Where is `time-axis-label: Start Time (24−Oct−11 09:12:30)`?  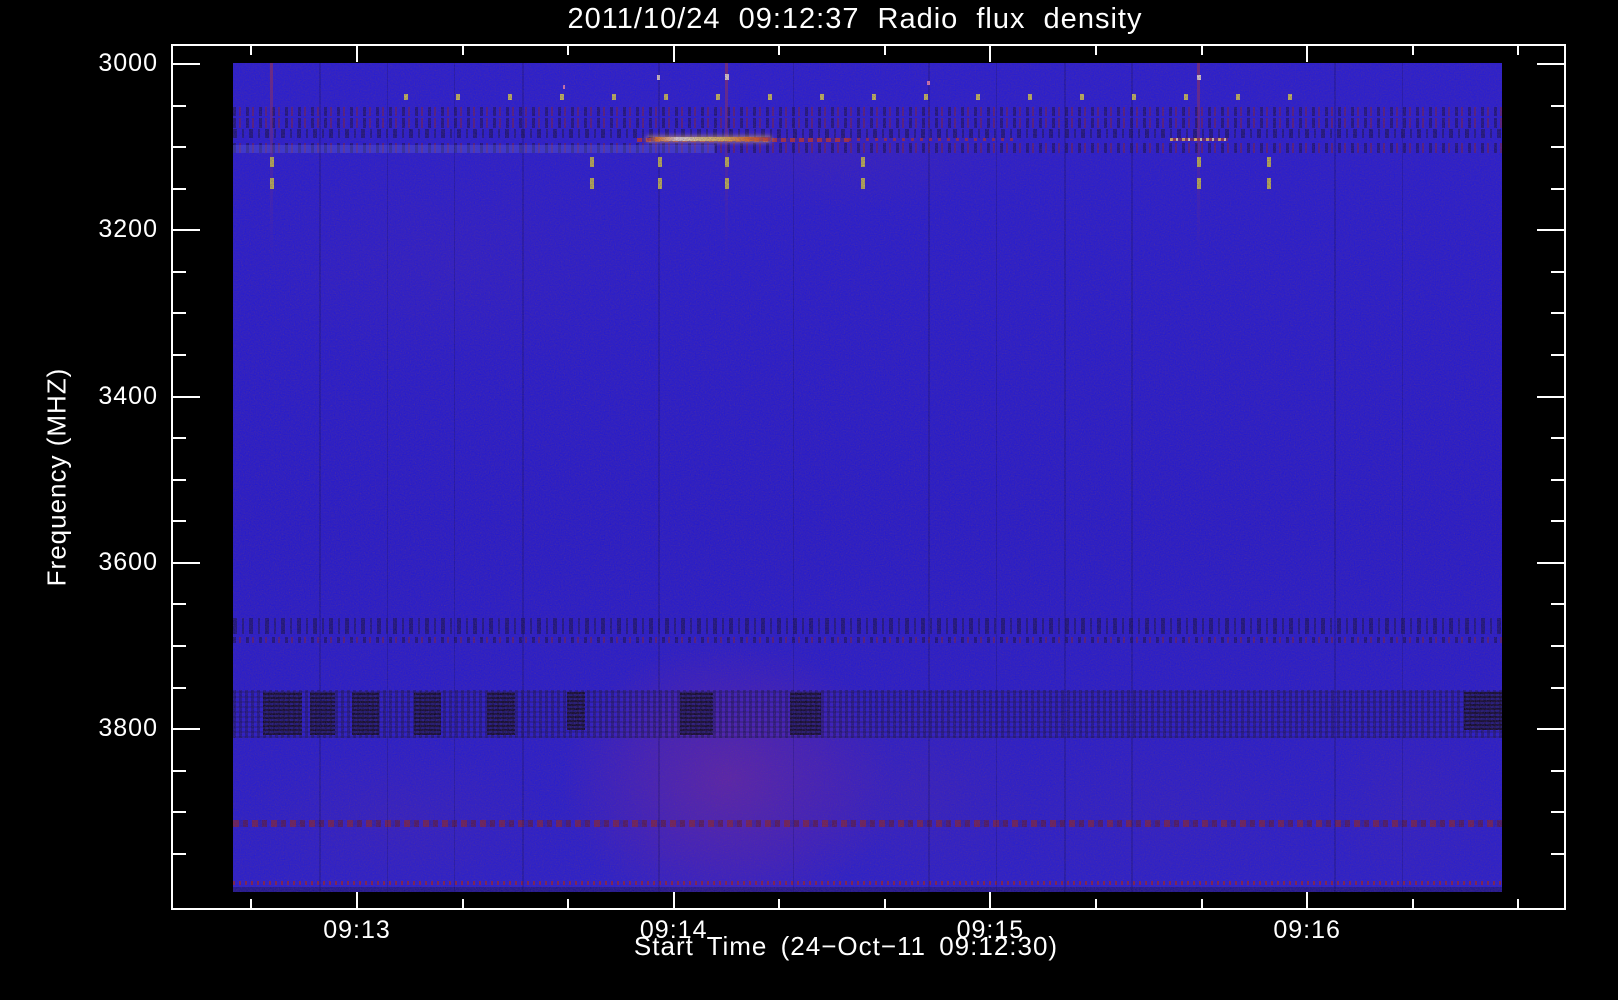
time-axis-label: Start Time (24−Oct−11 09:12:30) is located at coordinates (846, 946).